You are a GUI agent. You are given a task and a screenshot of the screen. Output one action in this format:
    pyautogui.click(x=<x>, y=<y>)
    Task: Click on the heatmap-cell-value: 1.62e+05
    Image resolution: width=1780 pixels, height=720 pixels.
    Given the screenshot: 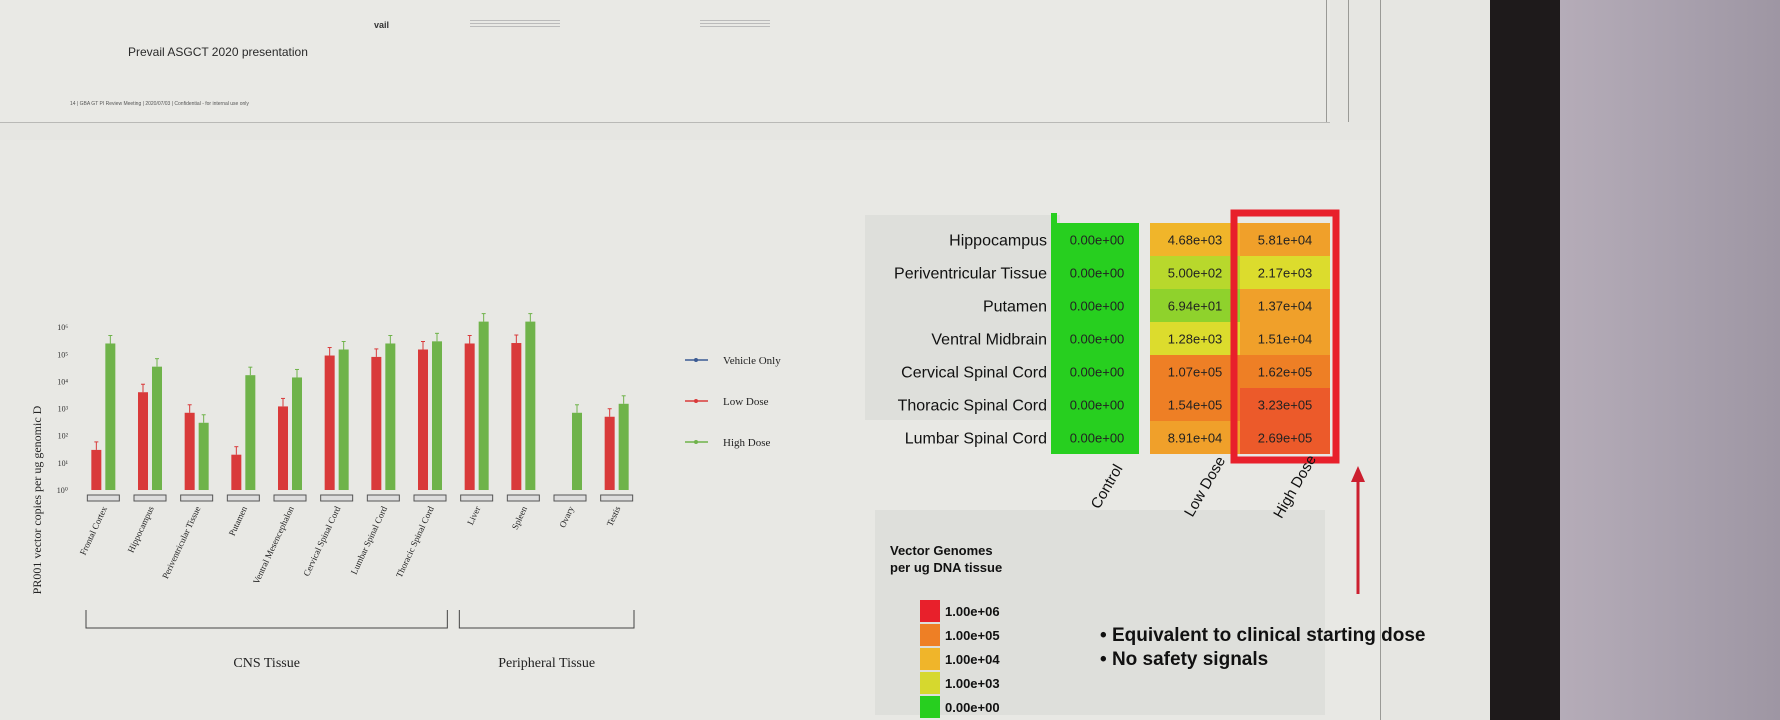 What is the action you would take?
    pyautogui.click(x=1285, y=372)
    